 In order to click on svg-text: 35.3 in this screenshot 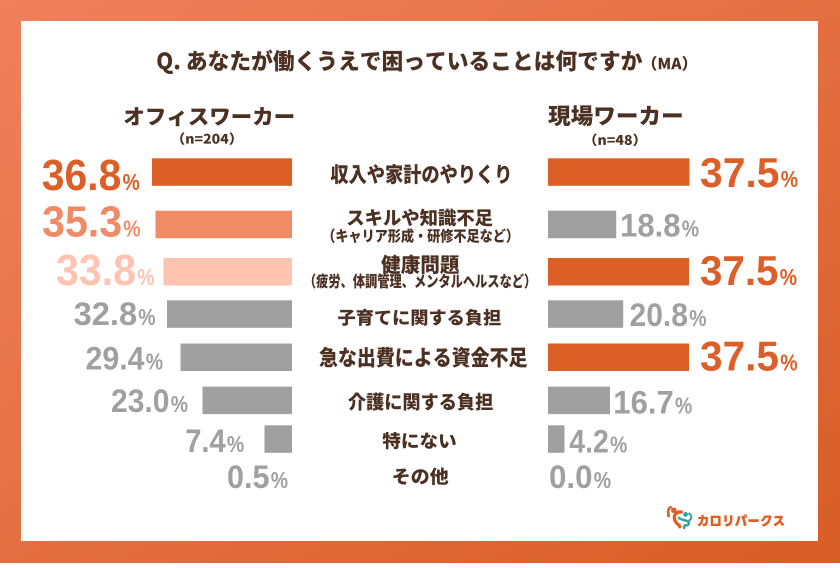, I will do `click(82, 221)`.